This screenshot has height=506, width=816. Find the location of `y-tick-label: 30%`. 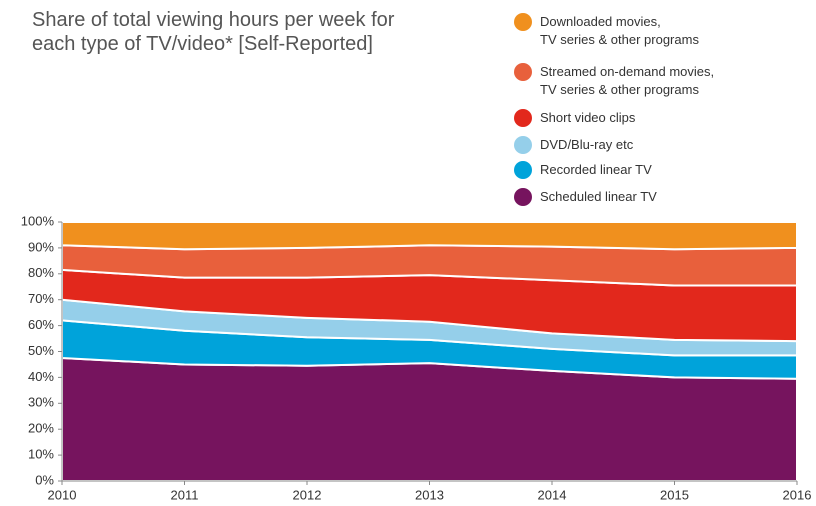

y-tick-label: 30% is located at coordinates (41, 402).